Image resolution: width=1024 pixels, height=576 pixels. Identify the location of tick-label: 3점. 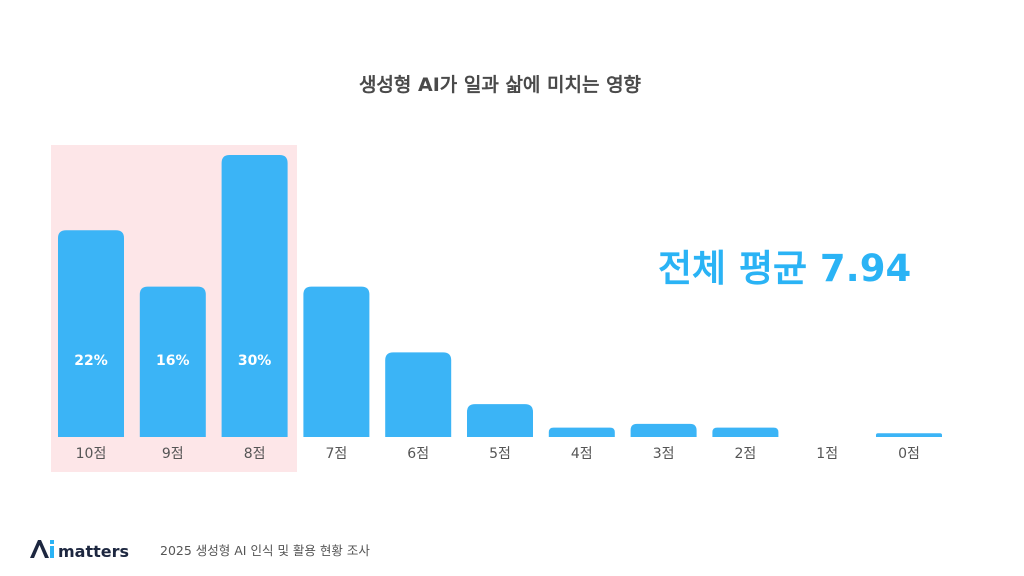
(664, 454).